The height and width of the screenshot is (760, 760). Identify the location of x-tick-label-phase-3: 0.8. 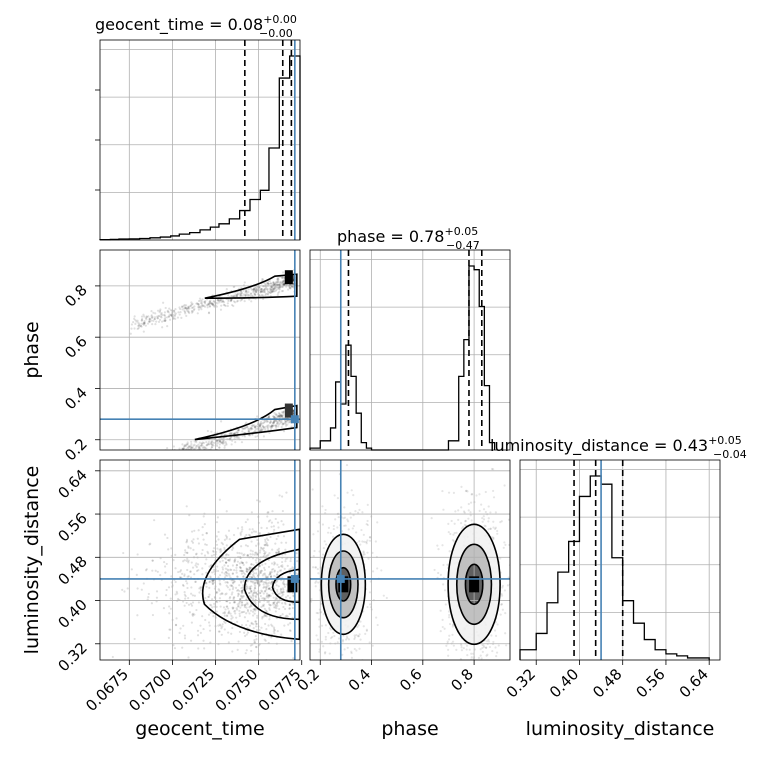
(462, 680).